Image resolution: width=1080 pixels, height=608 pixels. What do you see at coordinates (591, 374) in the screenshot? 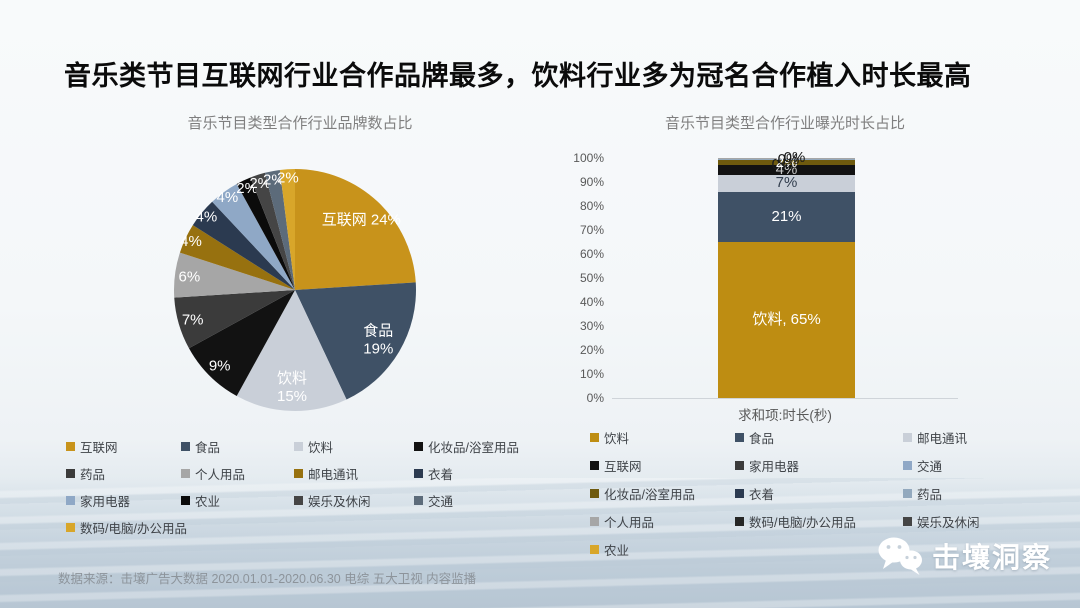
I see `y-axis-tick: 10%` at bounding box center [591, 374].